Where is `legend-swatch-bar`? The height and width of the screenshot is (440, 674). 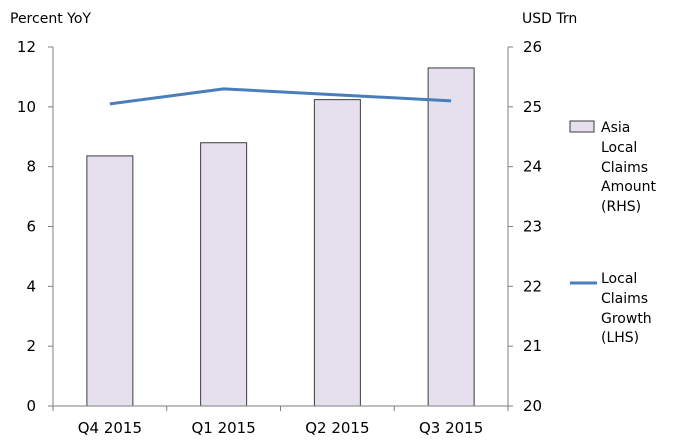
legend-swatch-bar is located at coordinates (582, 126).